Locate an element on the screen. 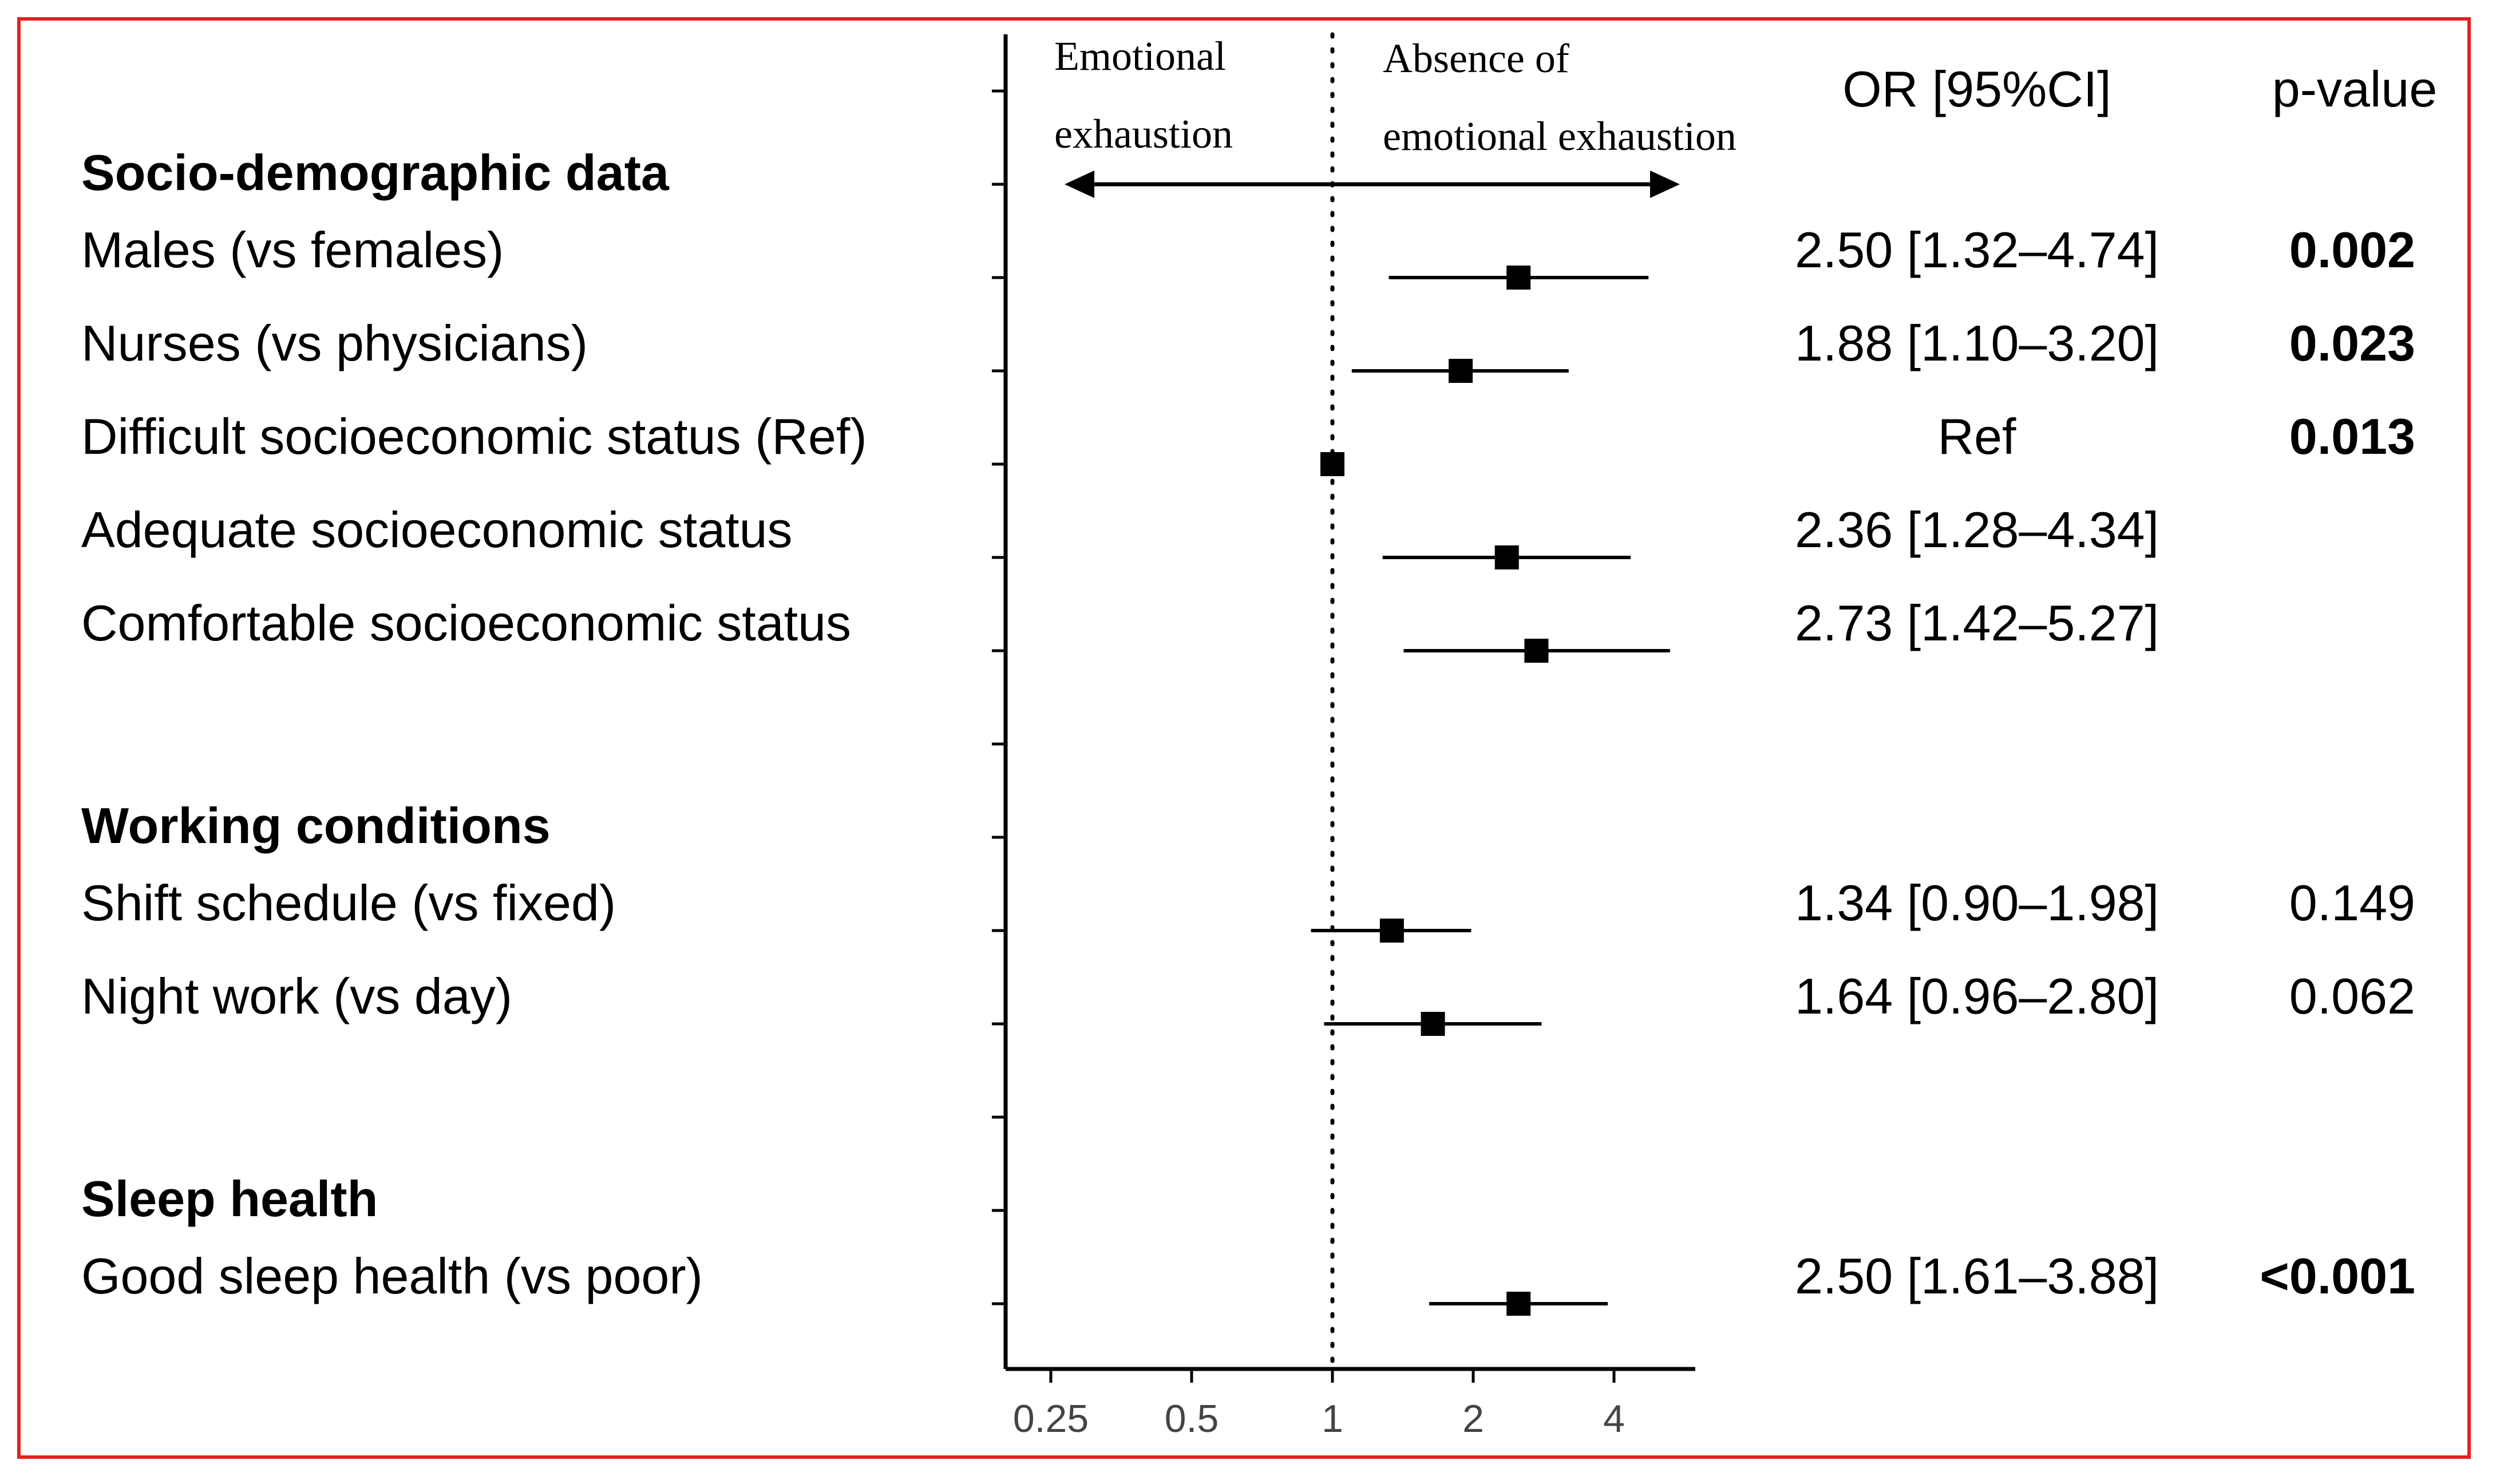 This screenshot has width=2500, height=1484. p-value-column-header: p-value is located at coordinates (2355, 89).